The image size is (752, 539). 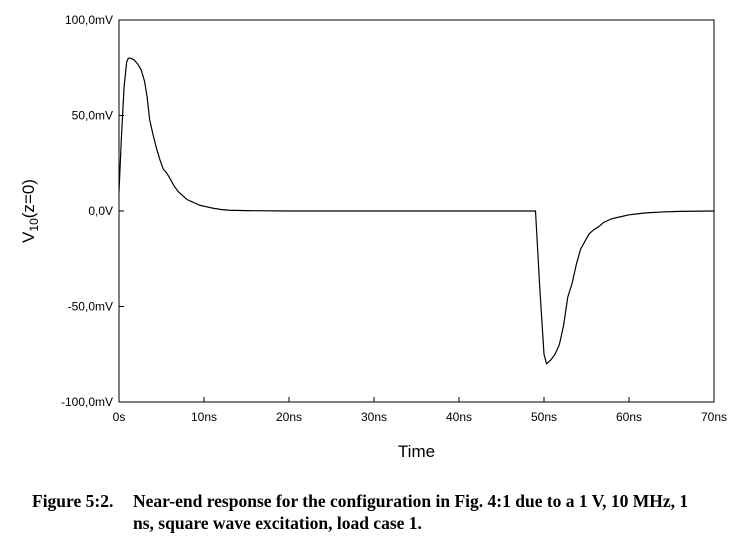 I want to click on x-tick-label: 20ns, so click(x=289, y=417).